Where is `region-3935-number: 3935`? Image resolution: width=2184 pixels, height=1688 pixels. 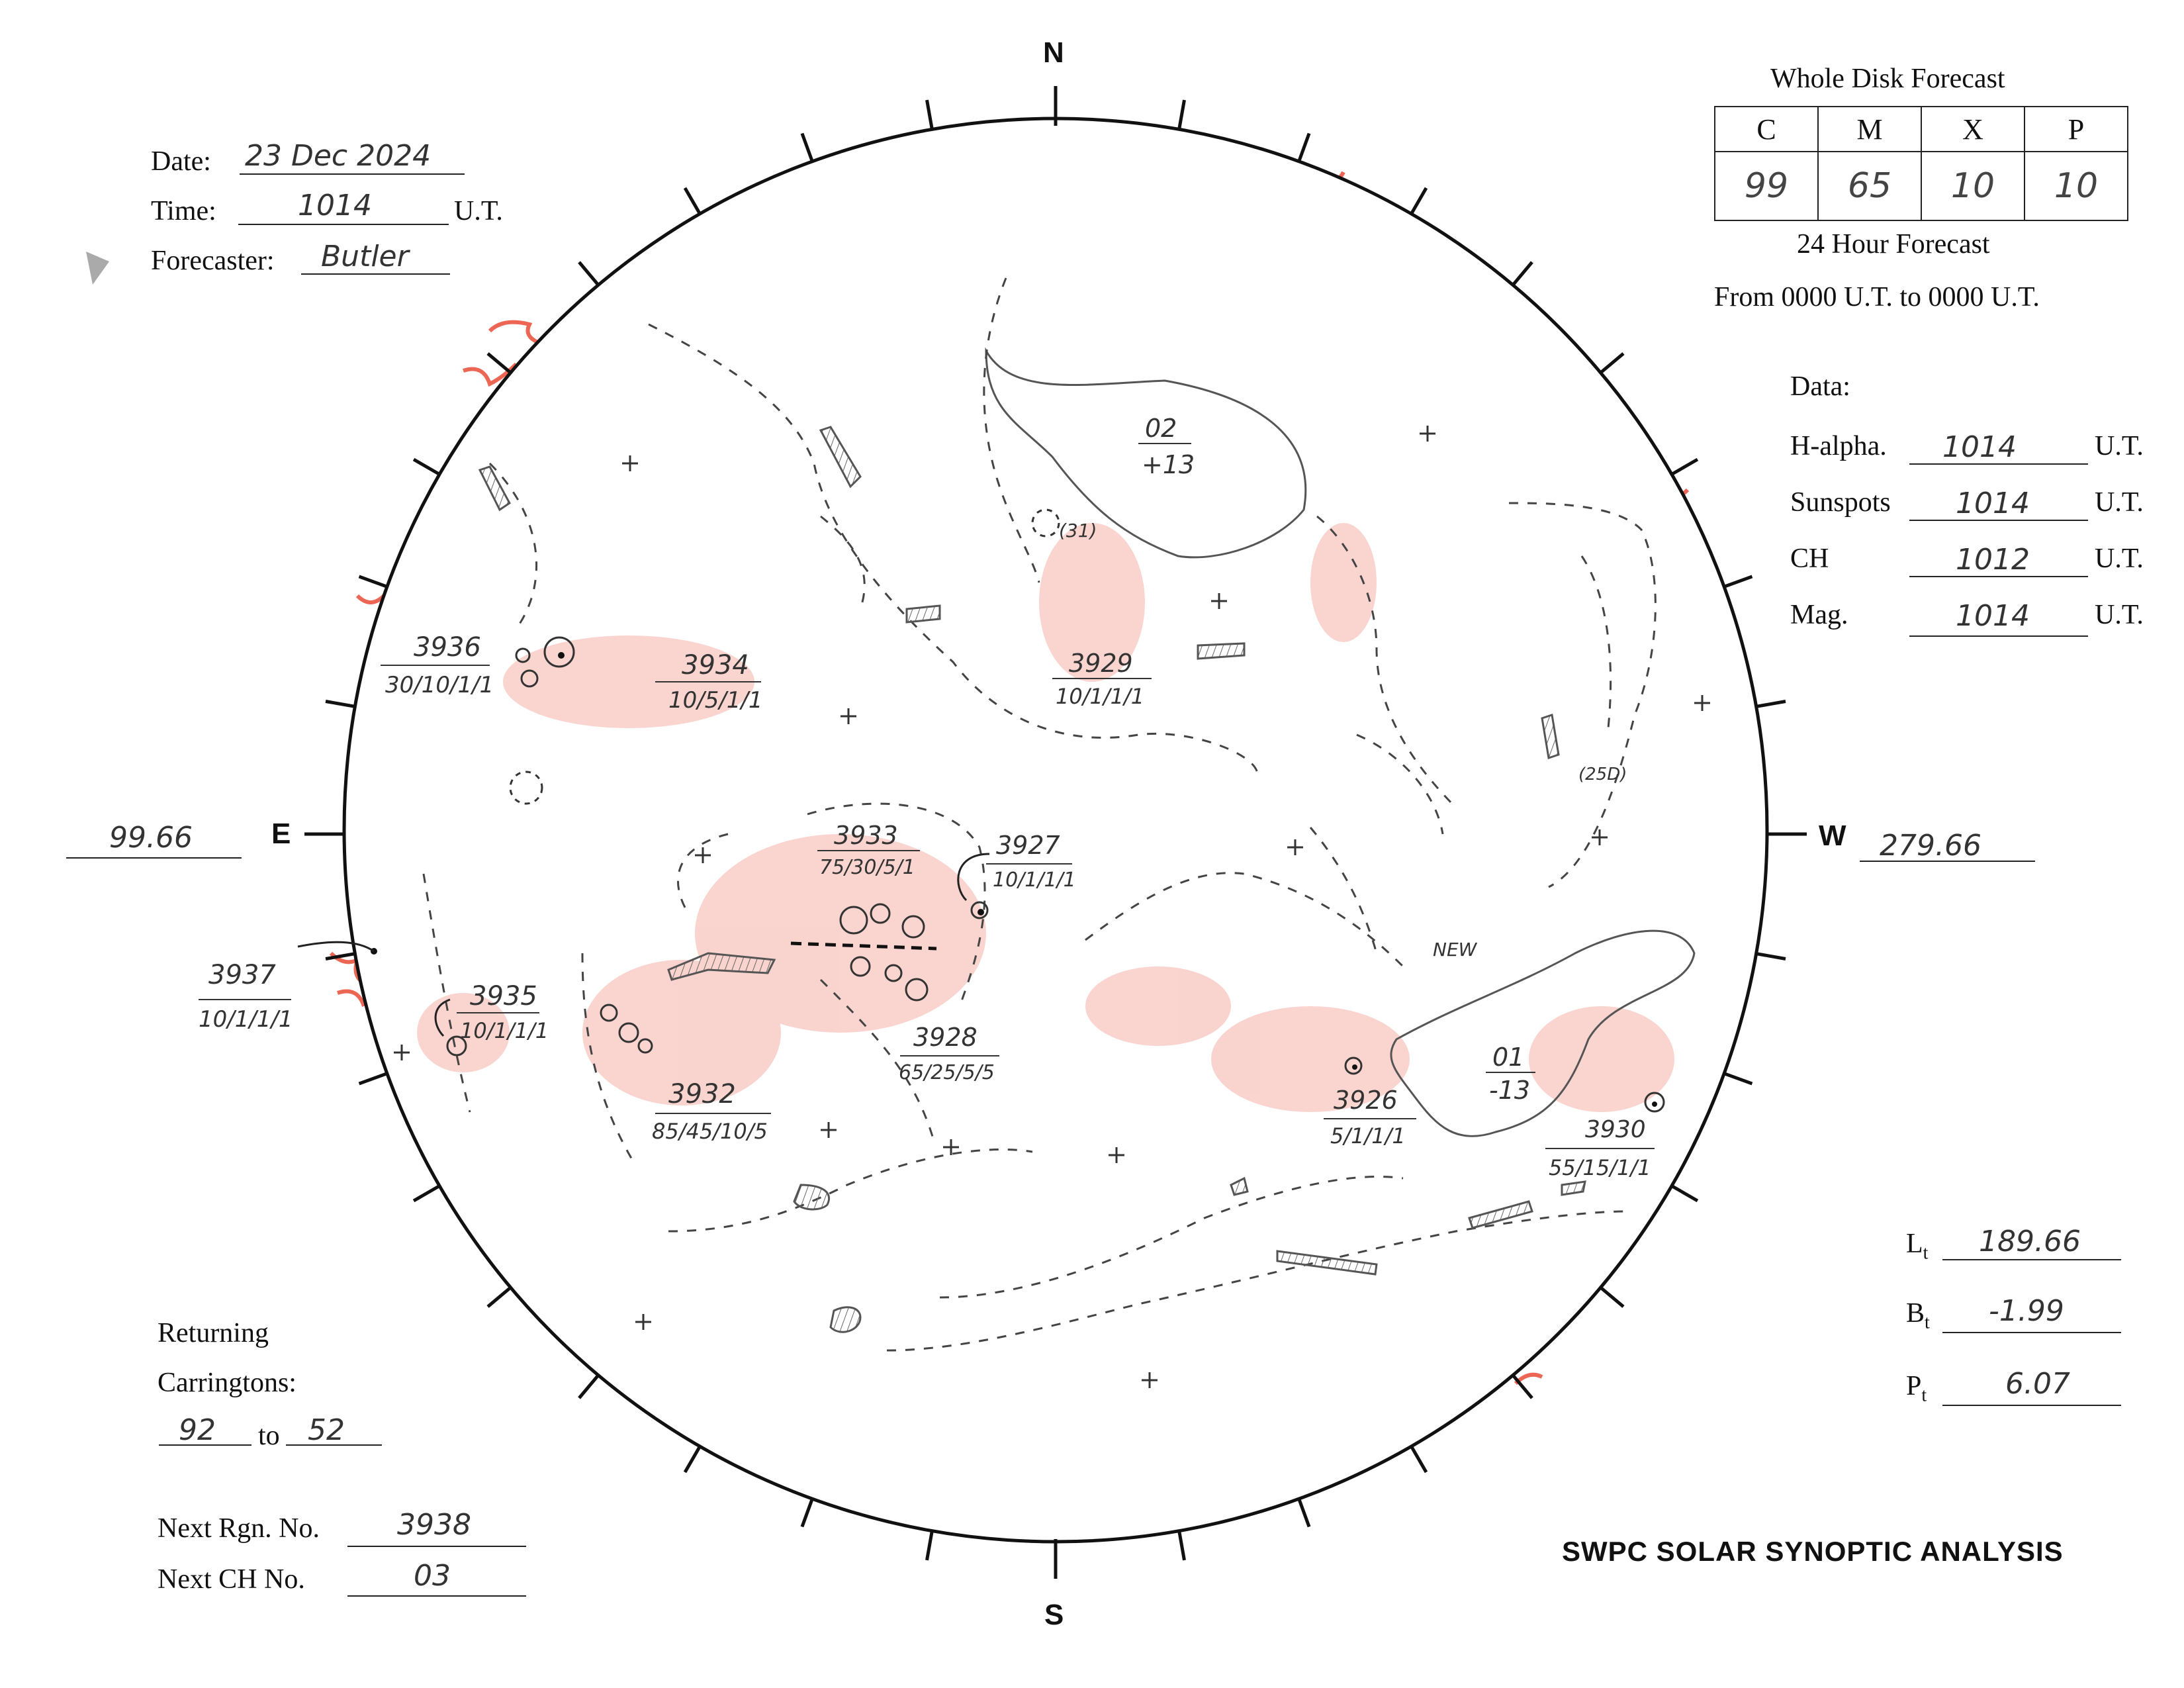
region-3935-number: 3935 is located at coordinates (503, 996).